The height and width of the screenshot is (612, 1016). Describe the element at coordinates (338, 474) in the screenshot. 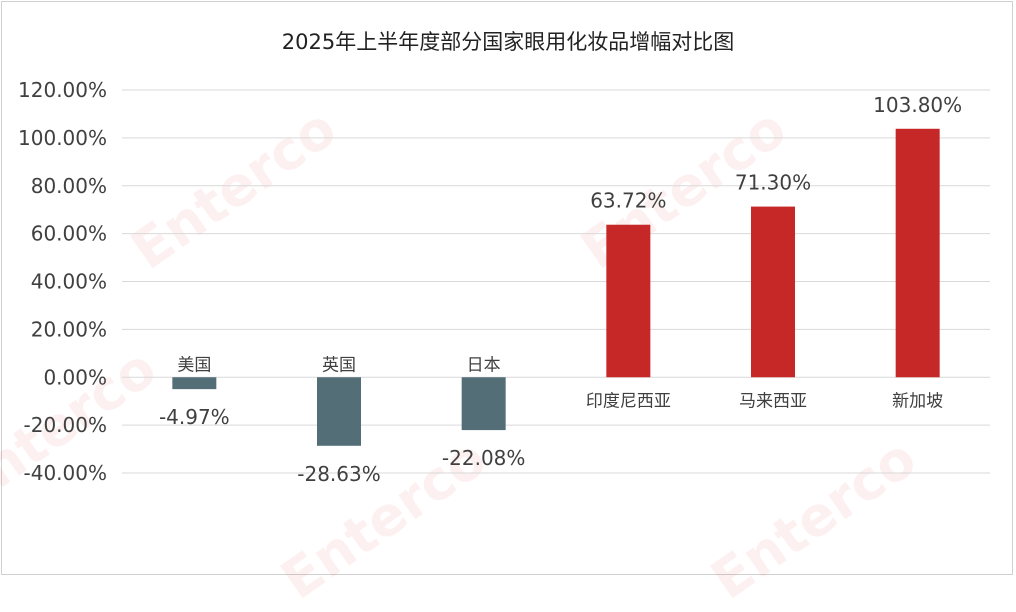

I see `data-label: -28.63%` at that location.